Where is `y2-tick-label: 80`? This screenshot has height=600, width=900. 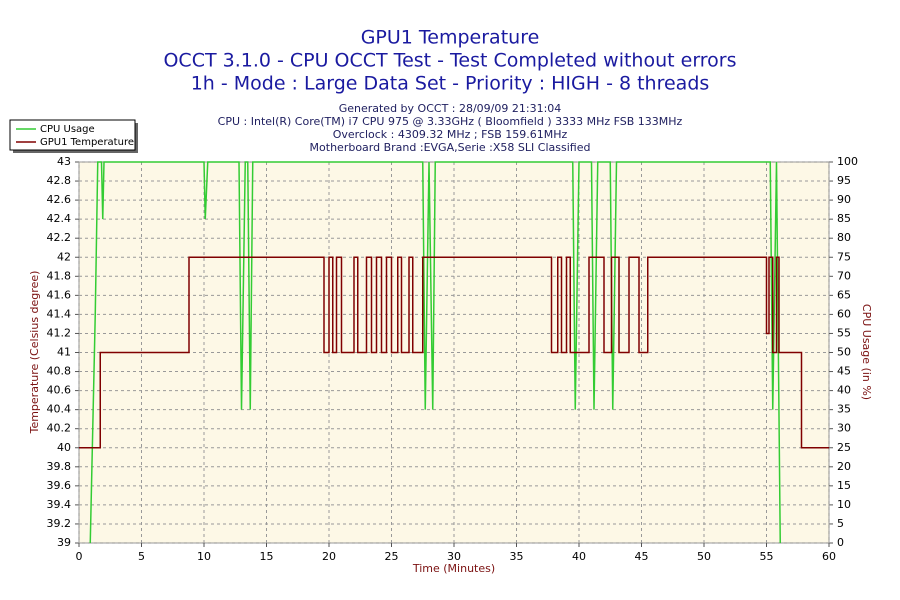
y2-tick-label: 80 is located at coordinates (844, 237).